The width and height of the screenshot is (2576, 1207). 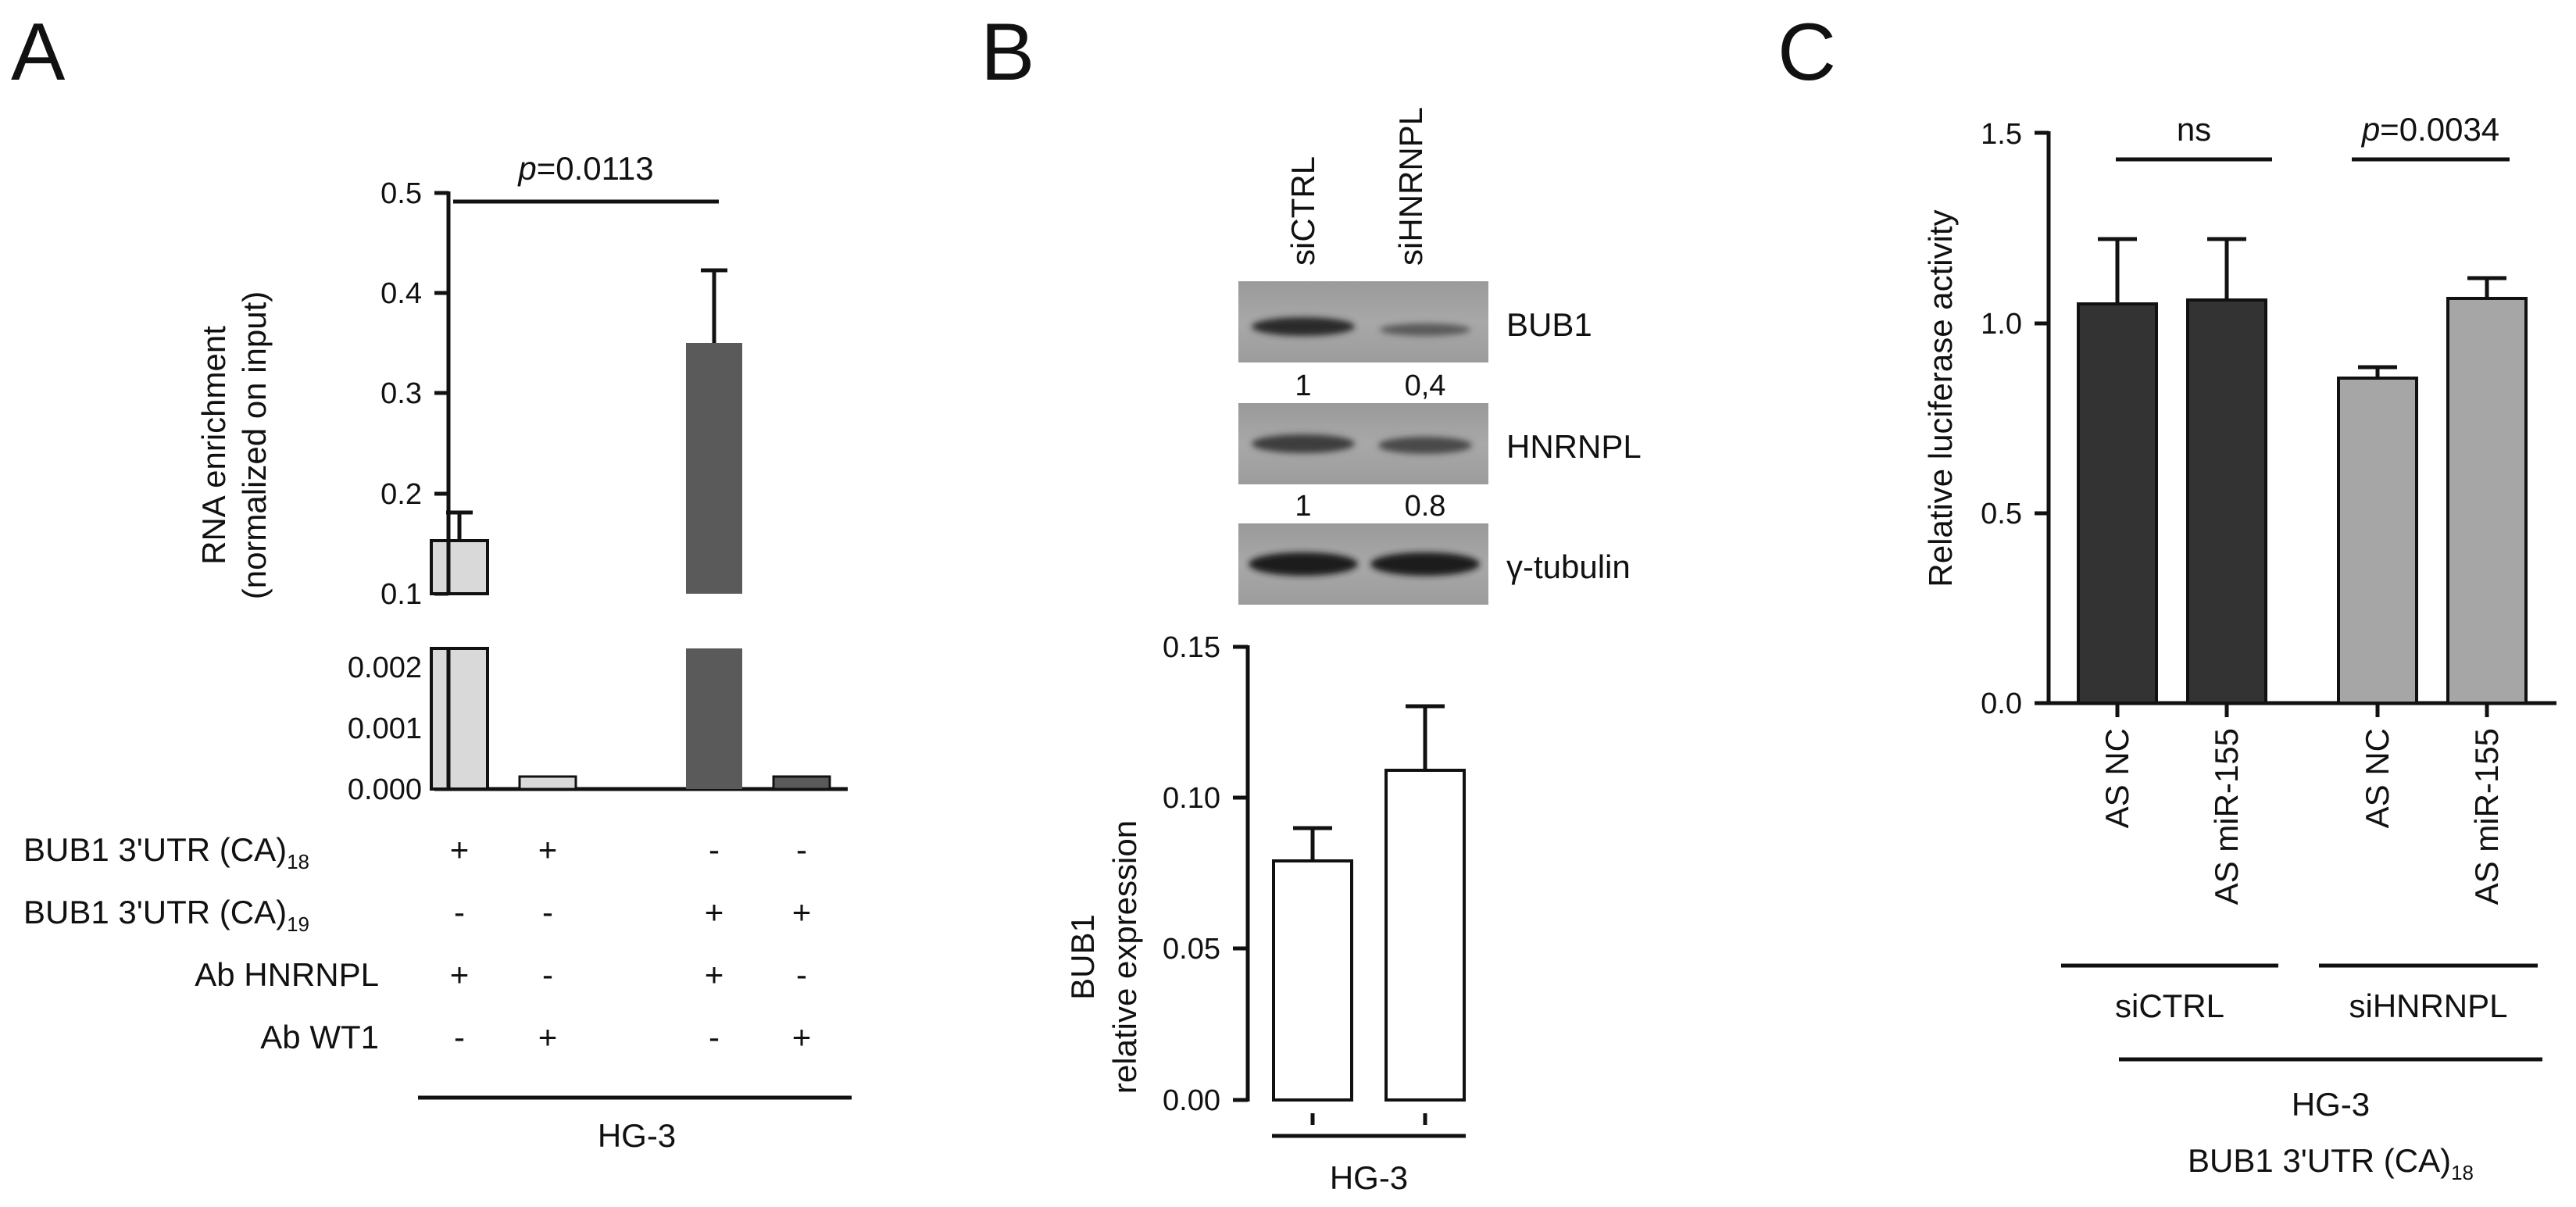 What do you see at coordinates (2302, 308) in the screenshot?
I see `c-error-bars` at bounding box center [2302, 308].